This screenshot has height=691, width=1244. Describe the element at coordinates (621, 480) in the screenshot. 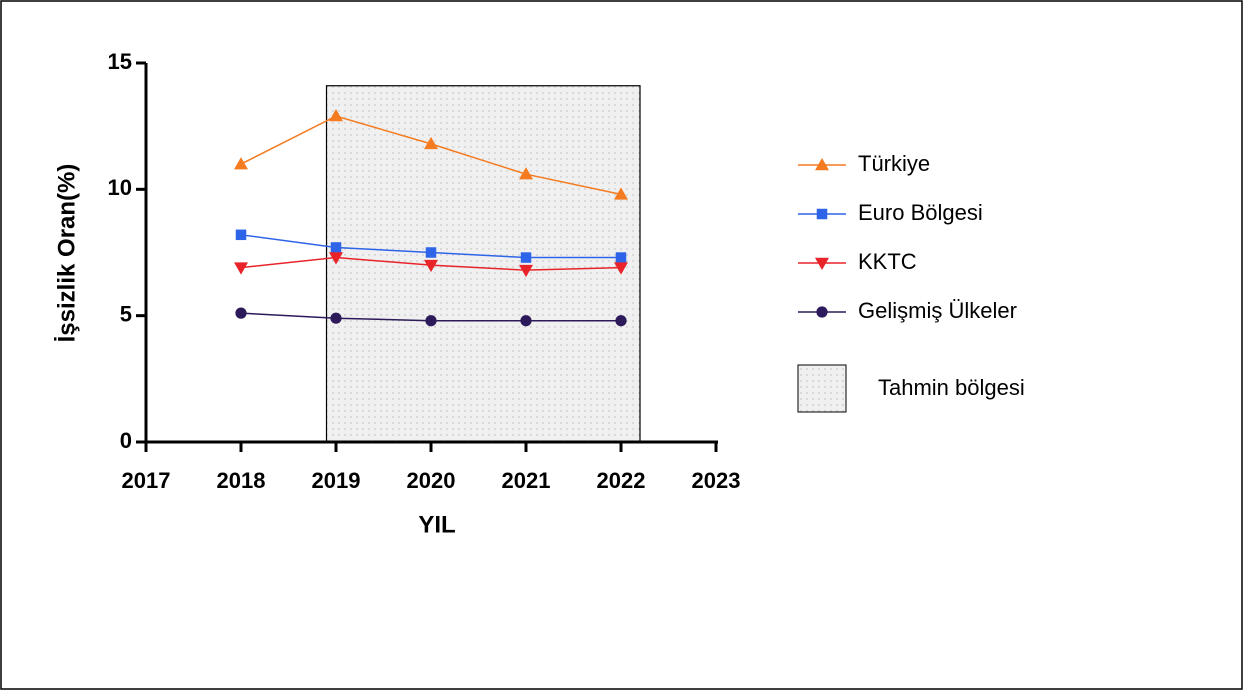

I see `x-tick-label: 2022` at that location.